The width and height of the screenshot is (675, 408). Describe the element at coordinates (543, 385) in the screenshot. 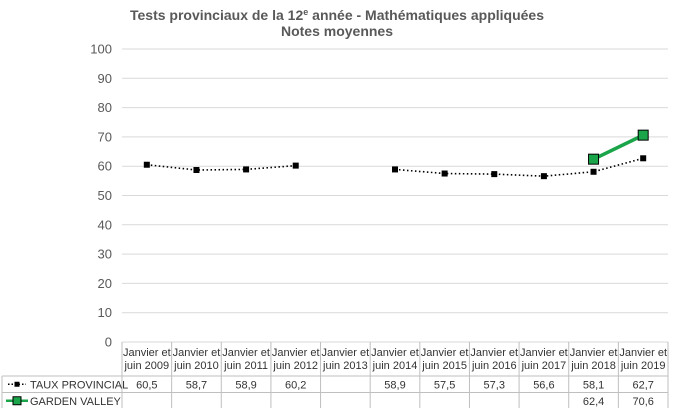

I see `data-label: 56,6` at that location.